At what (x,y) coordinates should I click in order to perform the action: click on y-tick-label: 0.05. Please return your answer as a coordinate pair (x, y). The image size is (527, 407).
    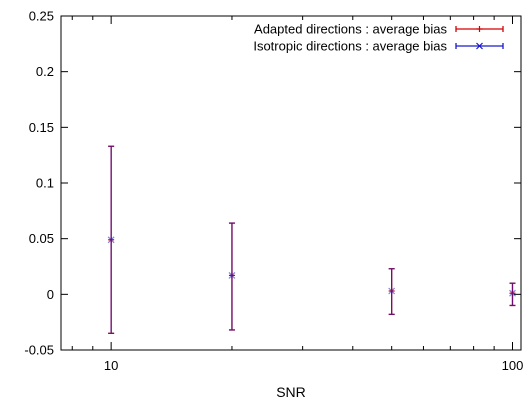
    Looking at the image, I should click on (41, 238).